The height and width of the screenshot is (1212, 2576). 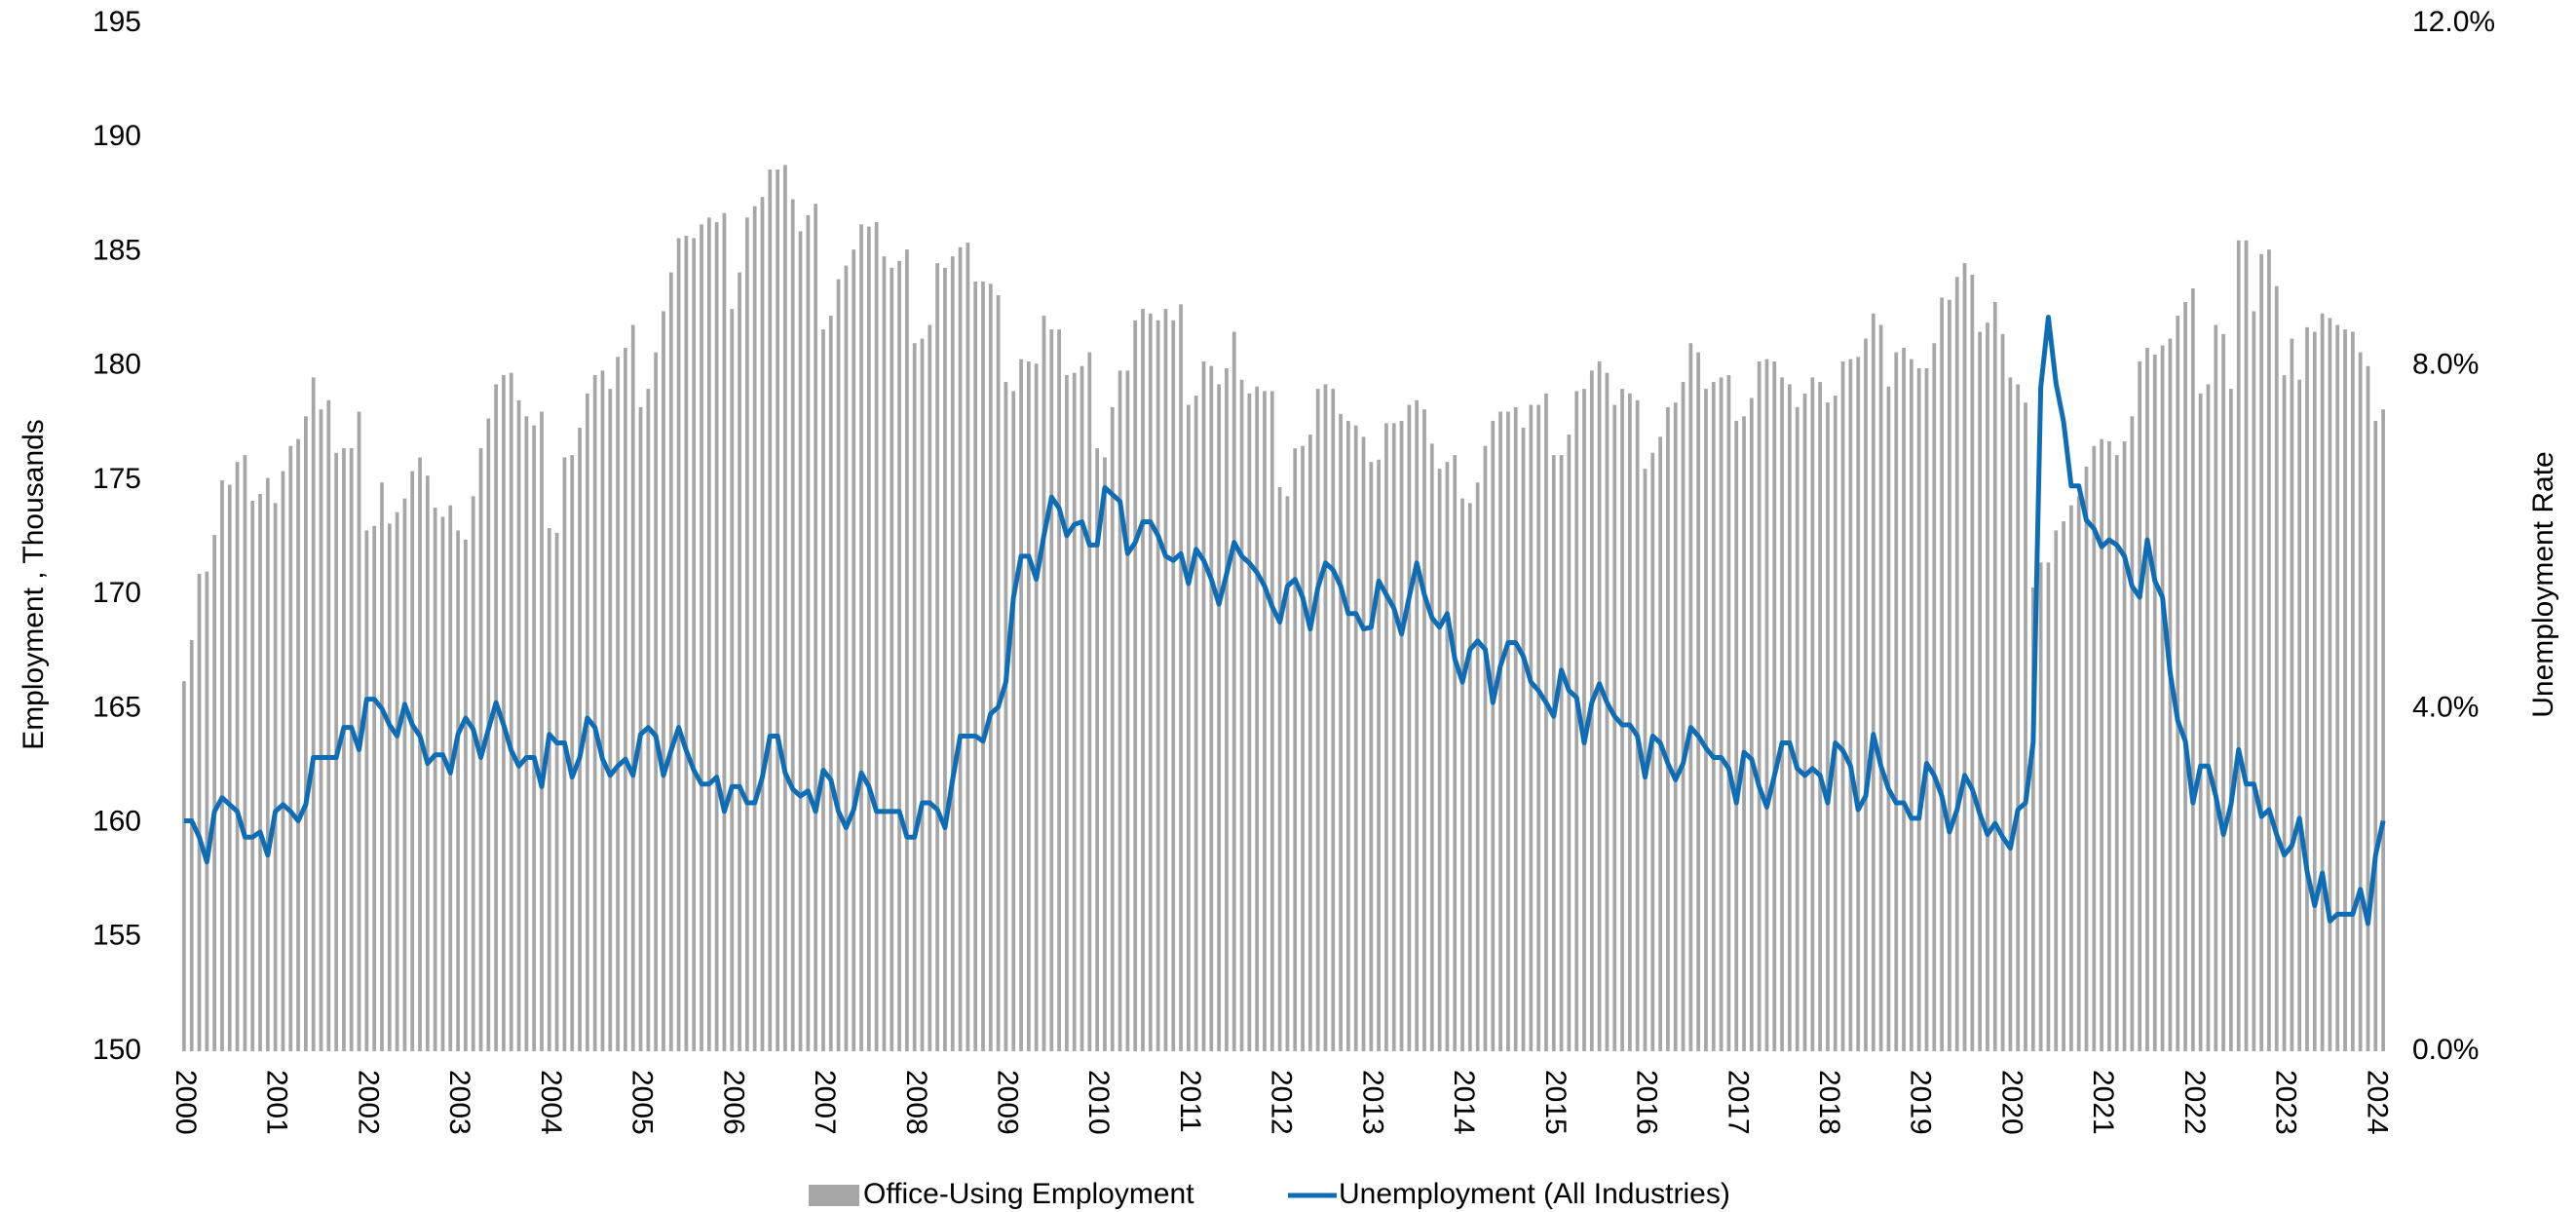 I want to click on y2-tick-label: 4.0%, so click(x=2445, y=707).